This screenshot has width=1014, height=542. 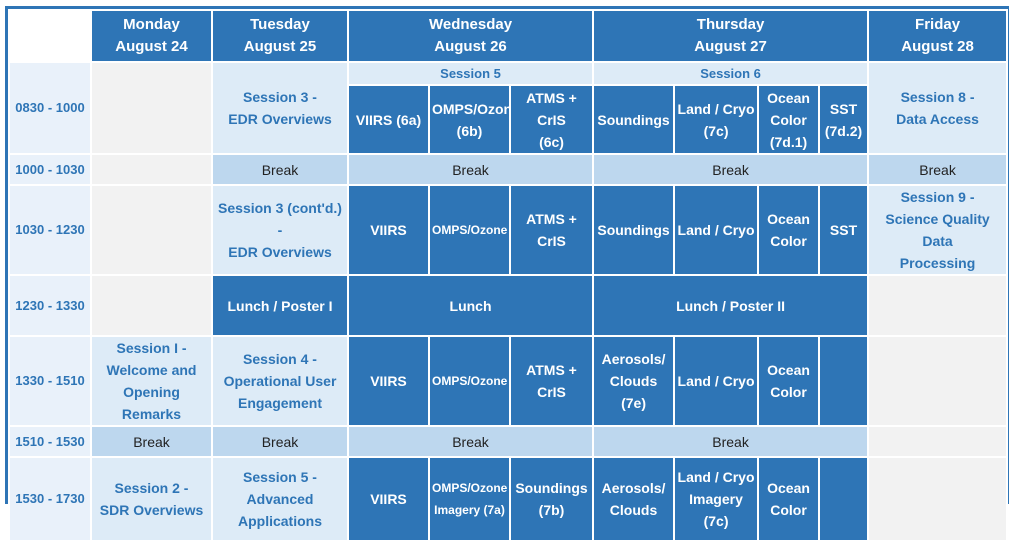 I want to click on corner, so click(x=50, y=36).